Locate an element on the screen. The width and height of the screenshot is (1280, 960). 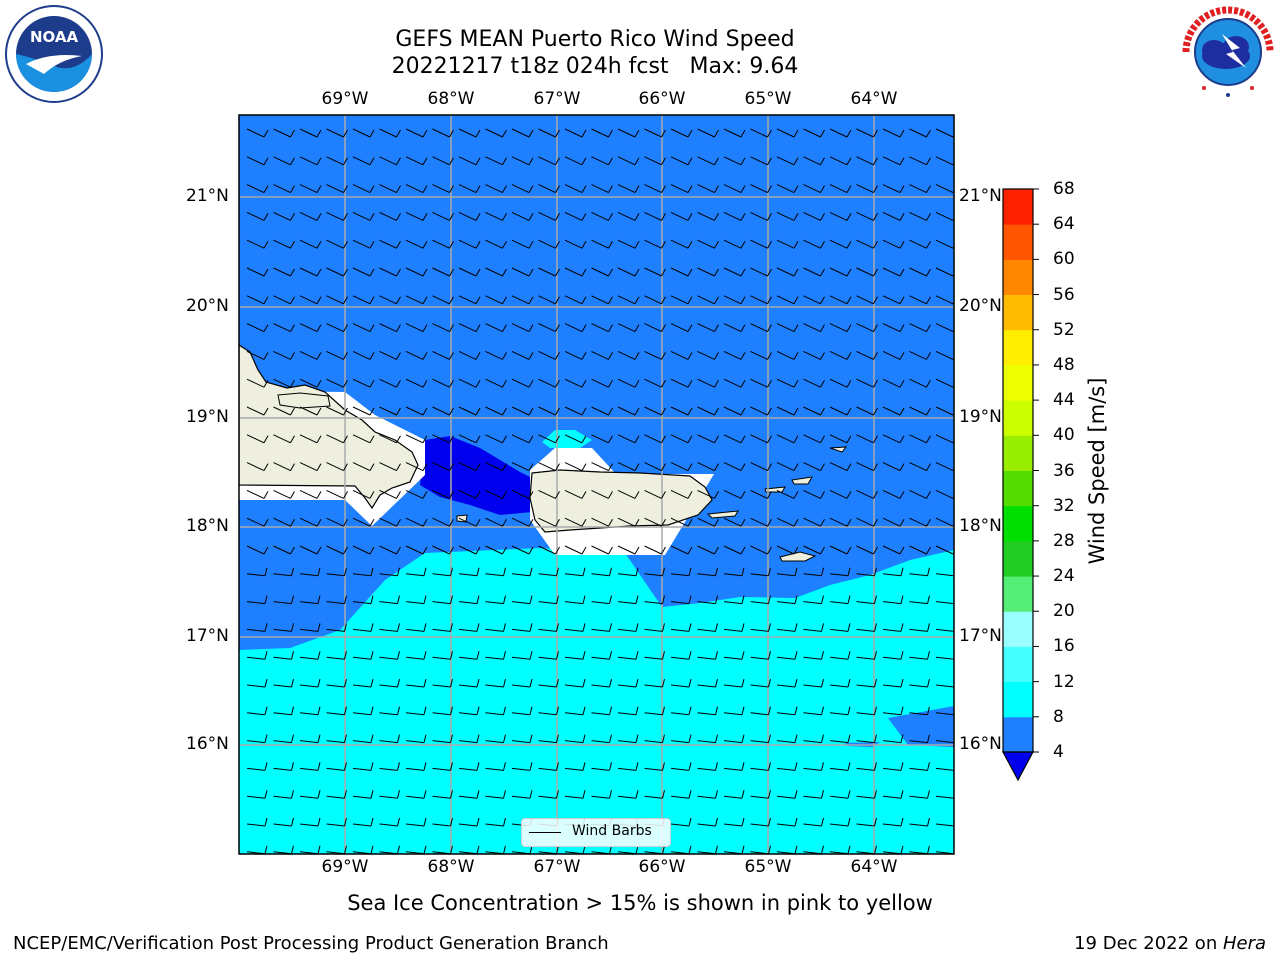
lat-label-right: 19°N is located at coordinates (980, 417).